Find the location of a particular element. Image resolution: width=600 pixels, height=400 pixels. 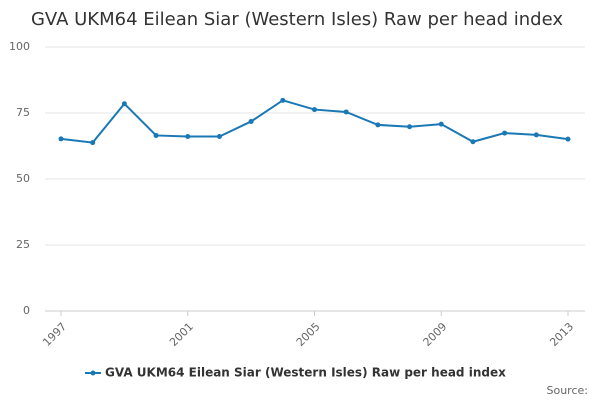

legend-marker is located at coordinates (93, 373).